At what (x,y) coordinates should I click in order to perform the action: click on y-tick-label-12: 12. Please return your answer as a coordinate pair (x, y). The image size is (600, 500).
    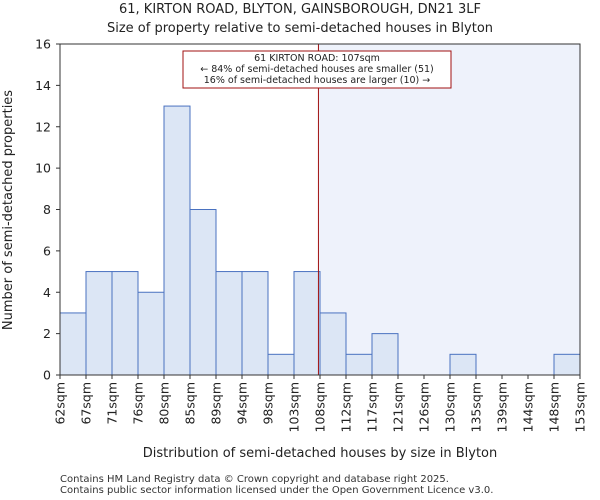
    Looking at the image, I should click on (43, 126).